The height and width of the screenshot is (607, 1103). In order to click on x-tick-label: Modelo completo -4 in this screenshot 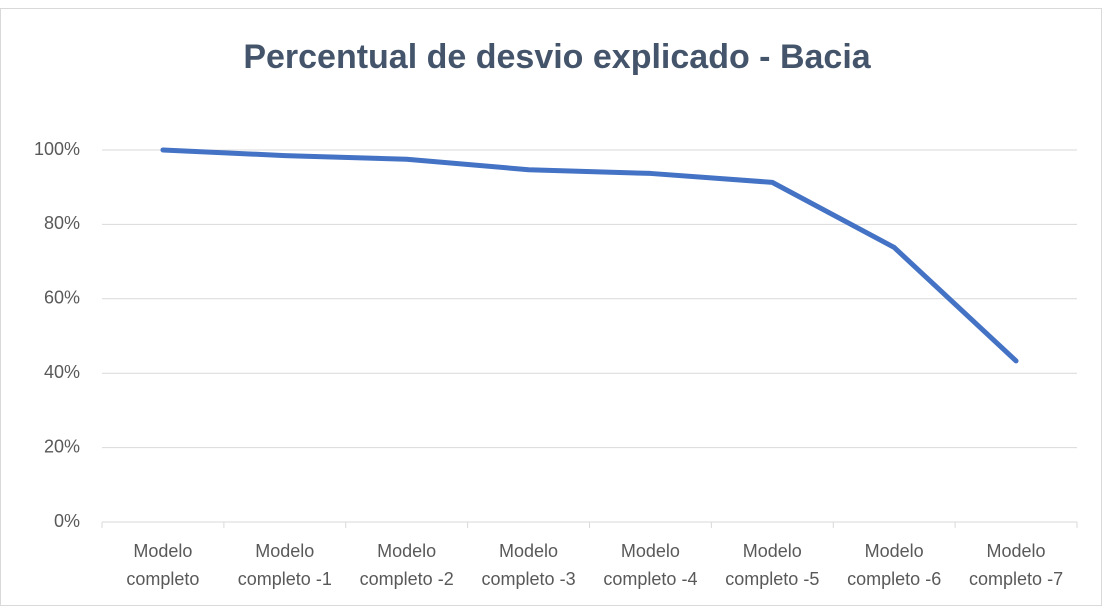, I will do `click(650, 565)`.